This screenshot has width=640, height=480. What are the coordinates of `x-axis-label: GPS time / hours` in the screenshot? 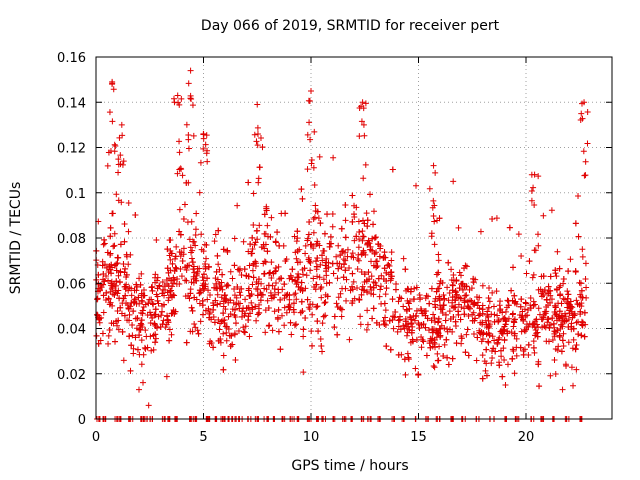 It's located at (349, 466).